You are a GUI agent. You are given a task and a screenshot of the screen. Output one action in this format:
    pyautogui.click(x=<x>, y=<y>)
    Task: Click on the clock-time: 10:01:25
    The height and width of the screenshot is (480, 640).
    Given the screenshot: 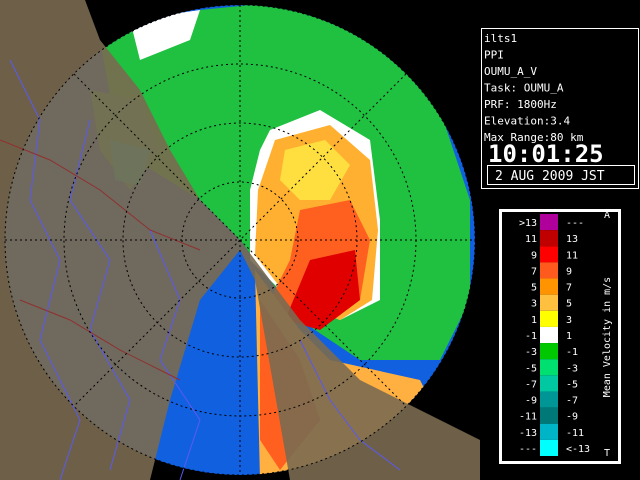 What is the action you would take?
    pyautogui.click(x=546, y=154)
    